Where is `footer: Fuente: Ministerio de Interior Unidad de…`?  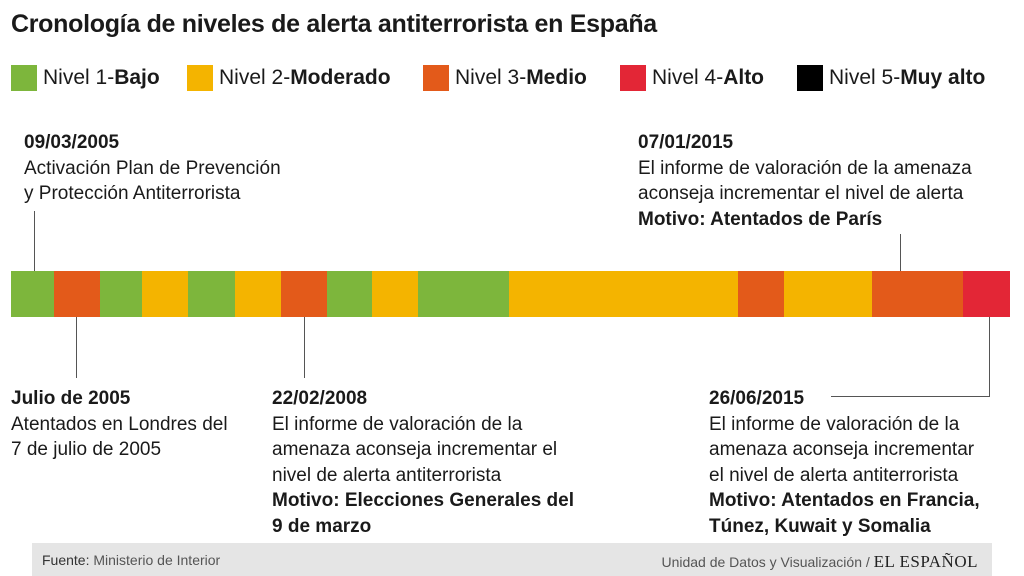 footer: Fuente: Ministerio de Interior Unidad de… is located at coordinates (512, 559).